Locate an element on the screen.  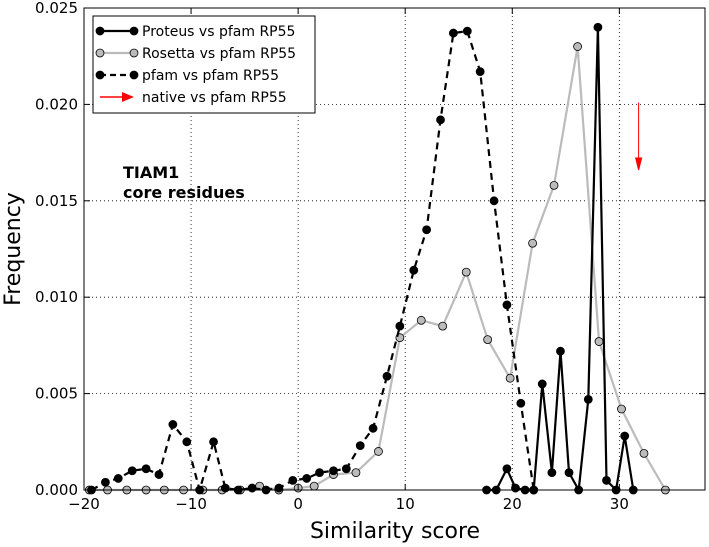
legend-label: native vs pfam RP55 is located at coordinates (214, 98).